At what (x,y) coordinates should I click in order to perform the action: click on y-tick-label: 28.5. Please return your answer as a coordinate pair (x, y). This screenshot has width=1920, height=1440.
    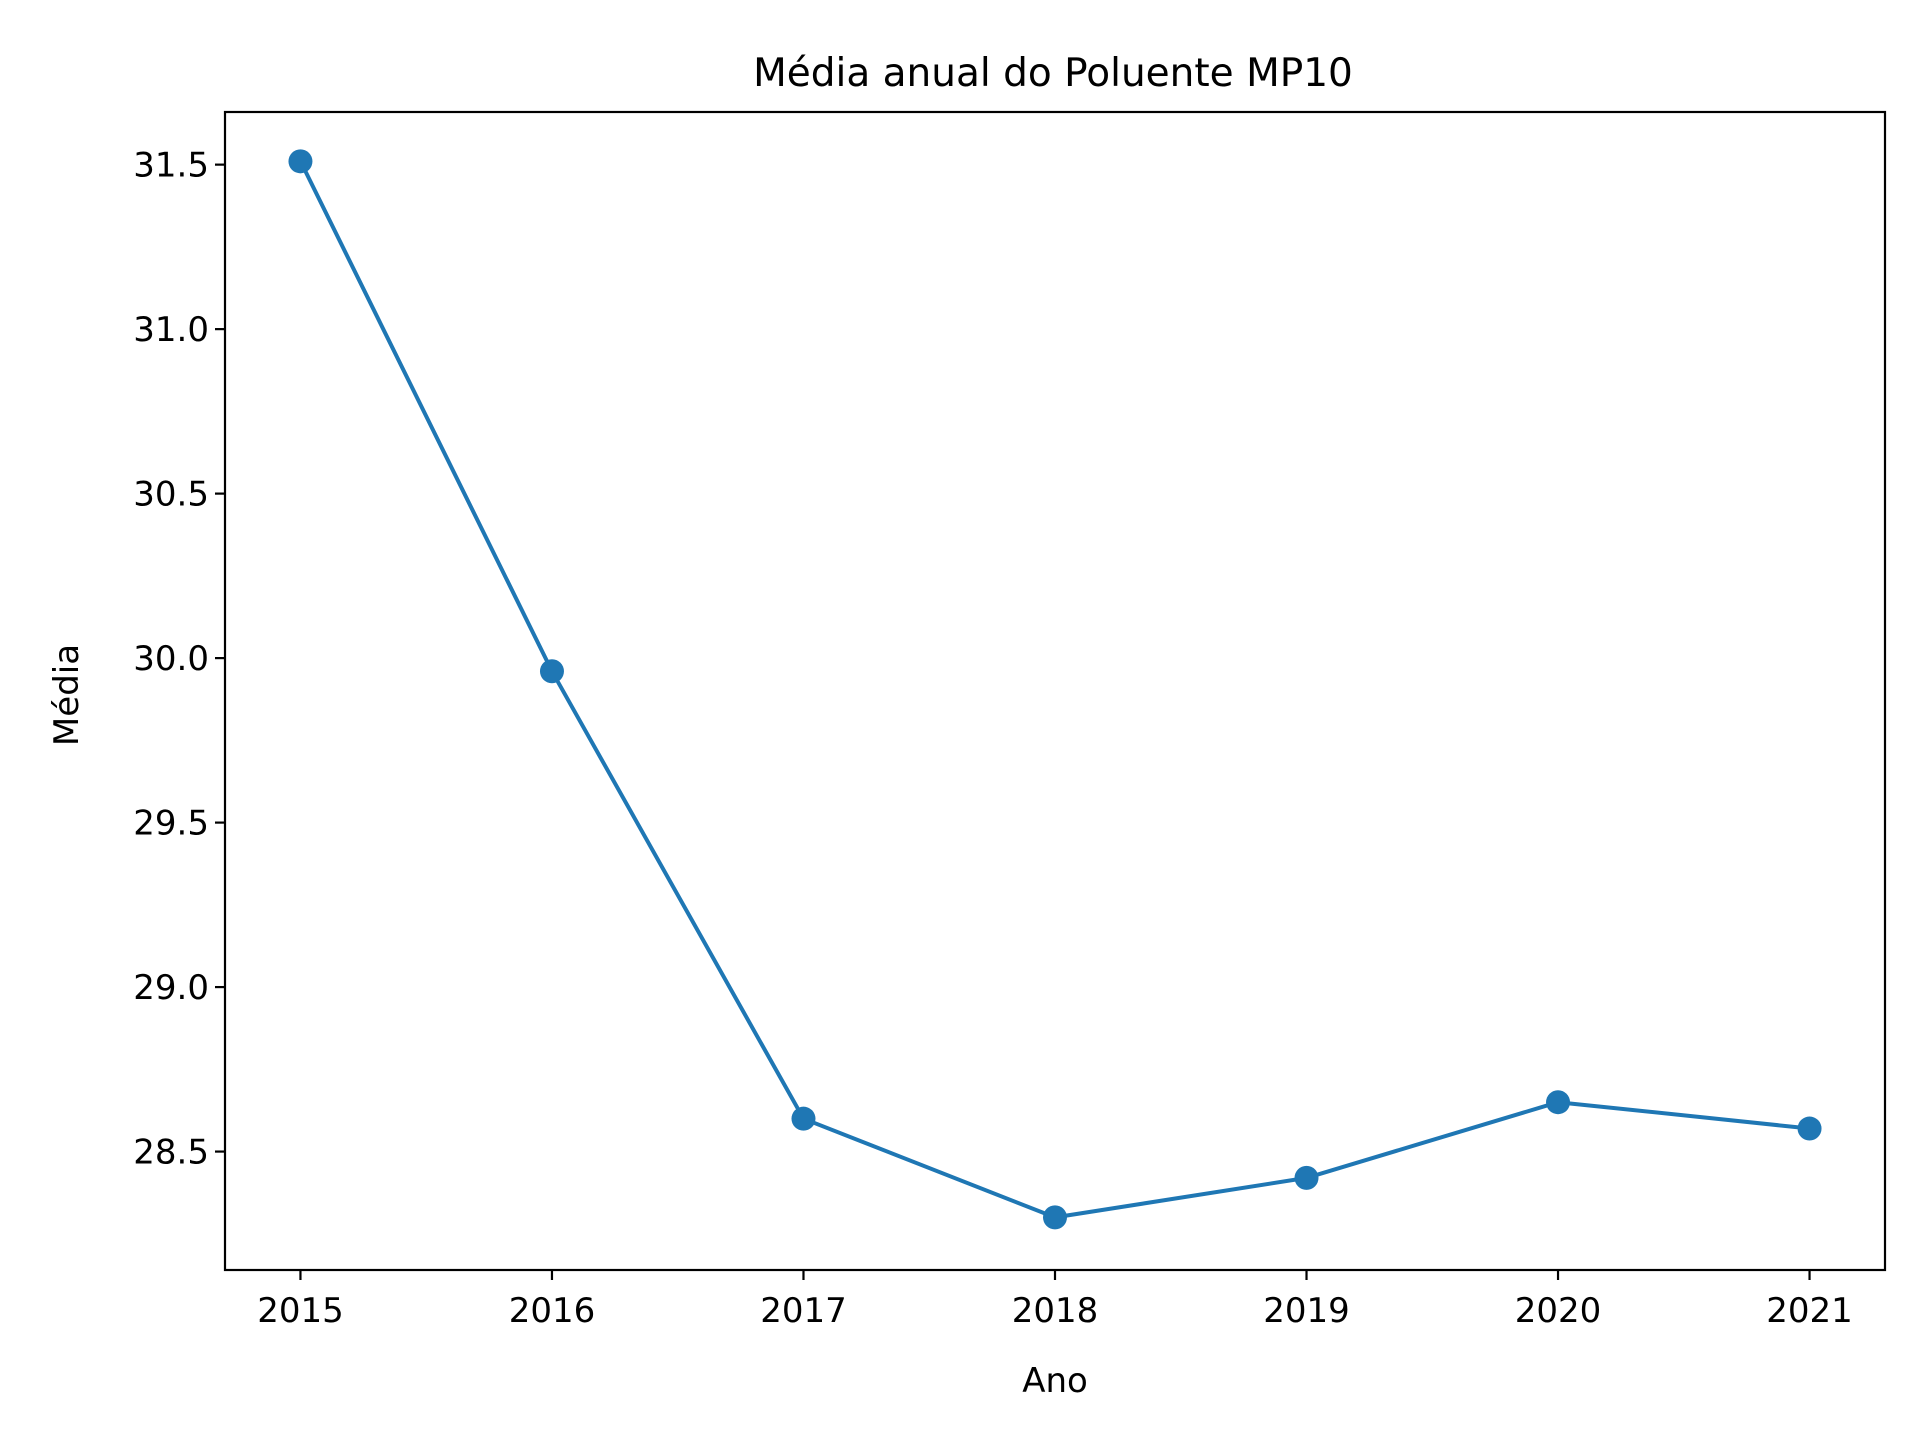
    Looking at the image, I should click on (171, 1153).